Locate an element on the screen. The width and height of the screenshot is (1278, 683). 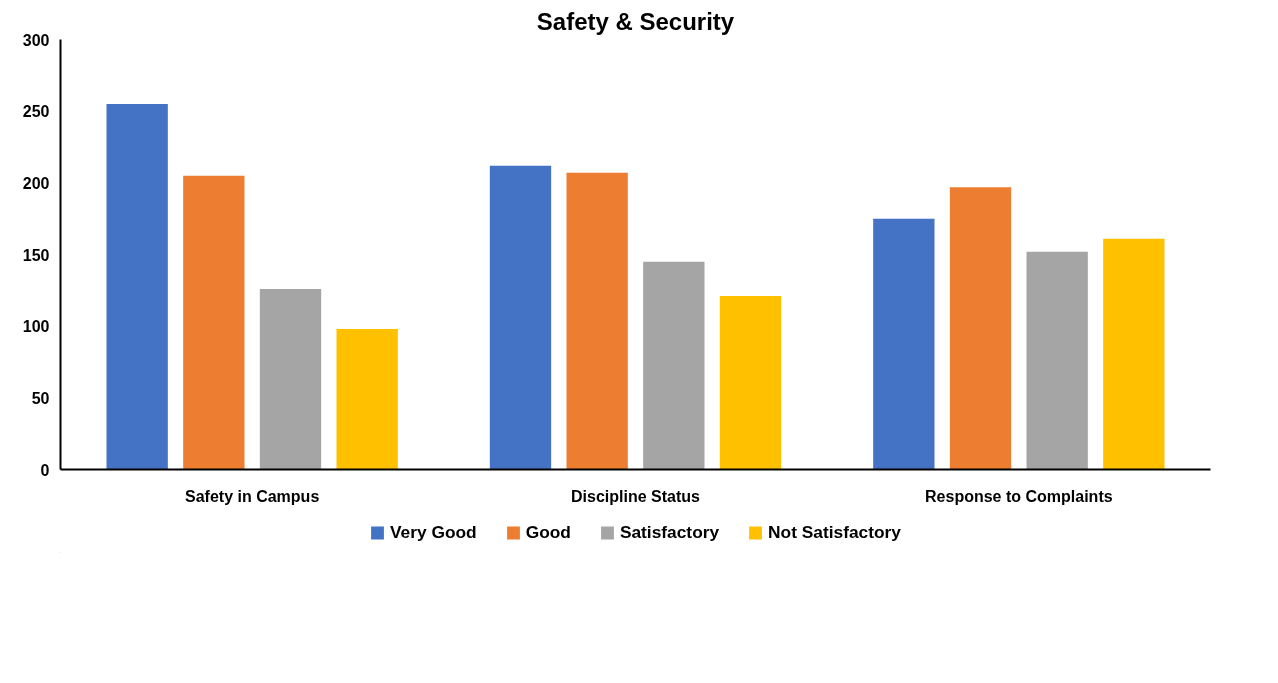
y-tick-label: 300 is located at coordinates (36, 40).